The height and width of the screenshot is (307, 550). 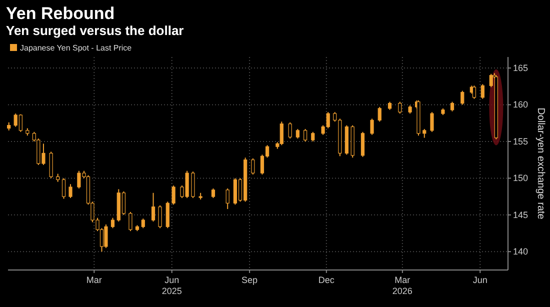 I want to click on y-tick-label: 145, so click(x=520, y=215).